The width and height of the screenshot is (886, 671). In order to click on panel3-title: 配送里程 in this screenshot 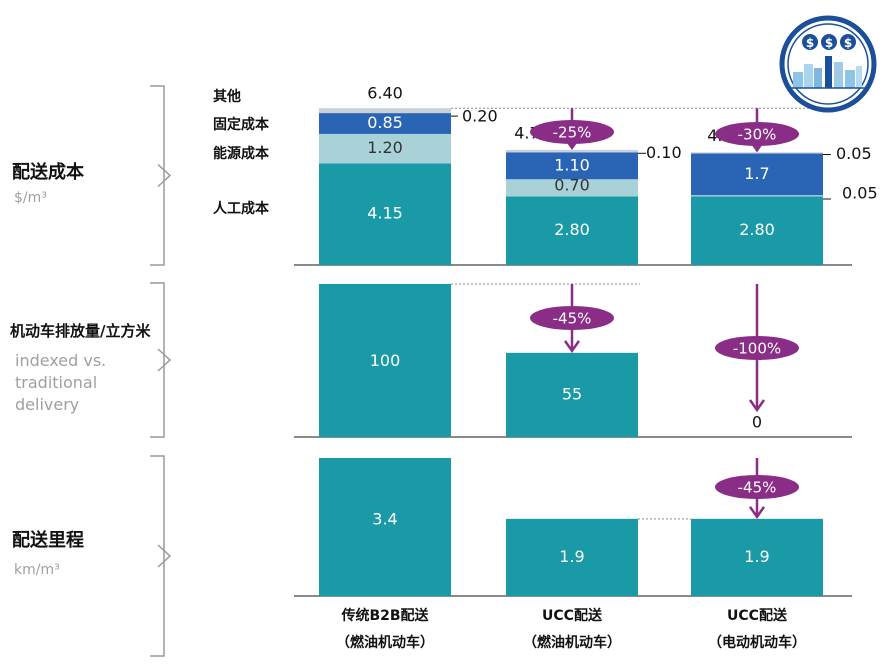, I will do `click(48, 540)`.